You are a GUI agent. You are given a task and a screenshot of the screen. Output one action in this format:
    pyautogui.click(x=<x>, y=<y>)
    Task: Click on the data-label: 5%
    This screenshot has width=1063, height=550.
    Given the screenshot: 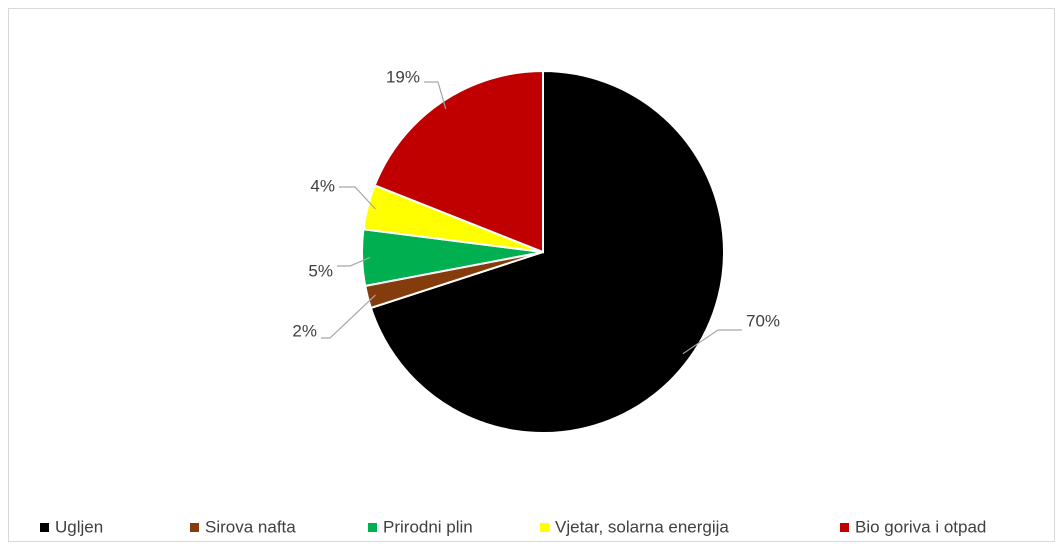 What is the action you would take?
    pyautogui.click(x=320, y=270)
    